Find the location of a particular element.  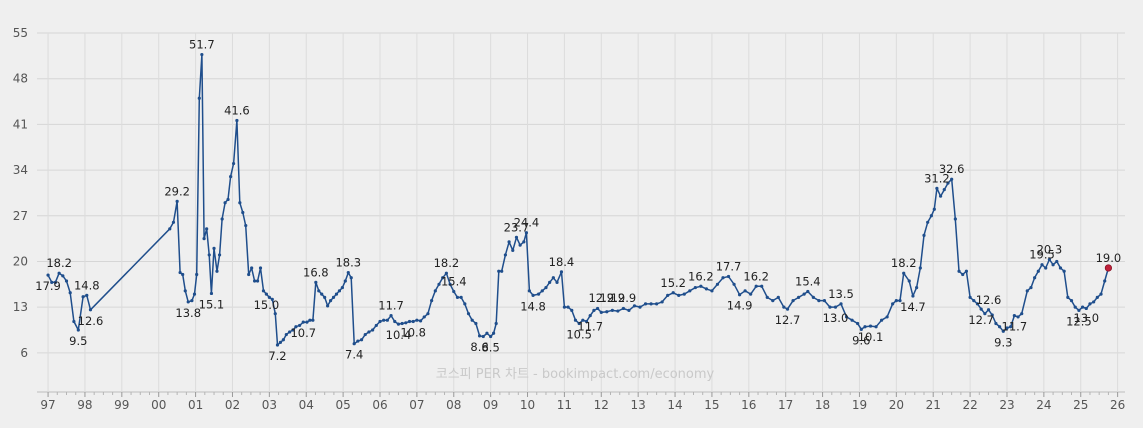

x-tick-label: 19 is located at coordinates (859, 405).